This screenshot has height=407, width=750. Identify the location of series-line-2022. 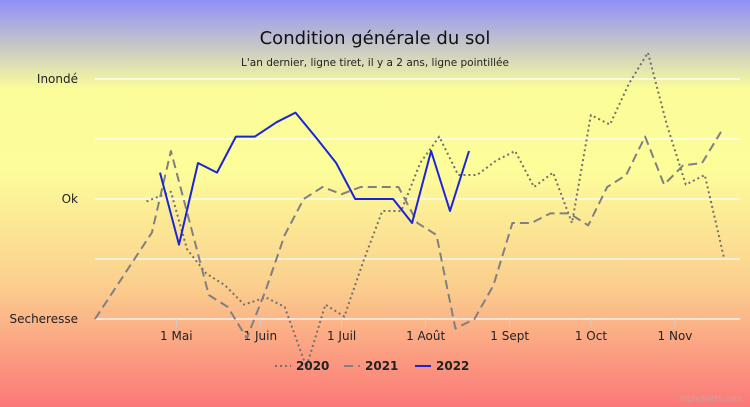
(314, 178).